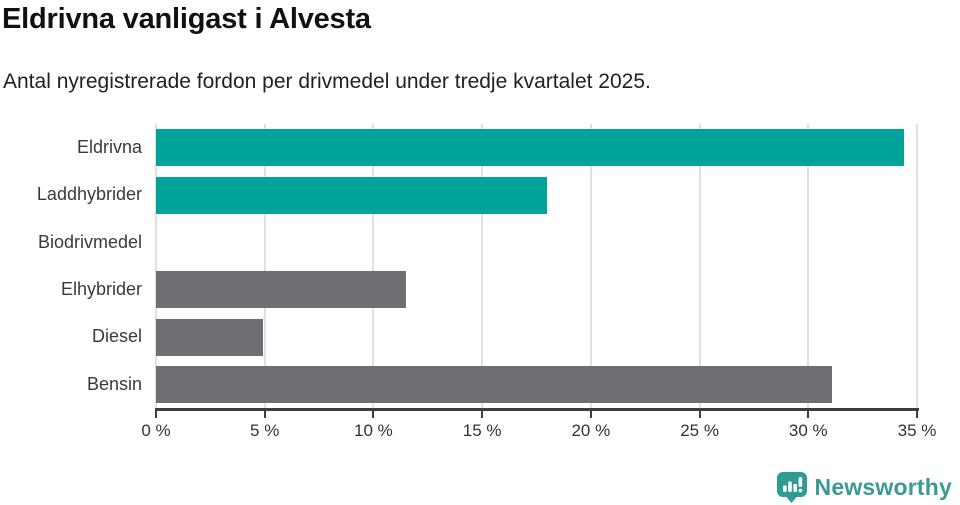 The width and height of the screenshot is (960, 505). Describe the element at coordinates (89, 194) in the screenshot. I see `category-label-laddhybrider: Laddhybrider` at that location.